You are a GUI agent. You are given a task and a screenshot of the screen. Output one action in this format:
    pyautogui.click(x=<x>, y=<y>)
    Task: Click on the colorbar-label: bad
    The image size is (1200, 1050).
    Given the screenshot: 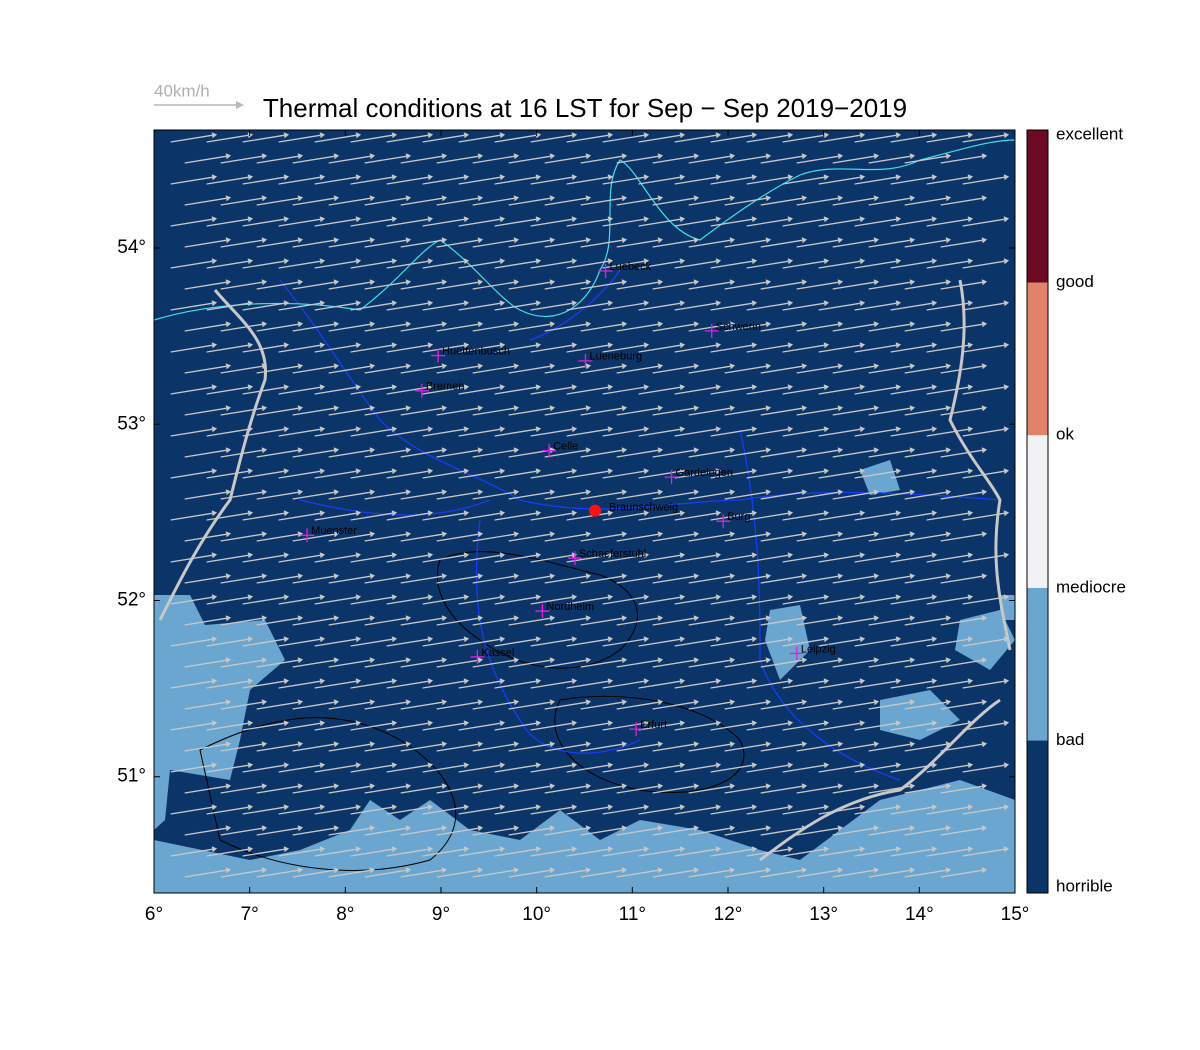 What is the action you would take?
    pyautogui.click(x=1070, y=739)
    